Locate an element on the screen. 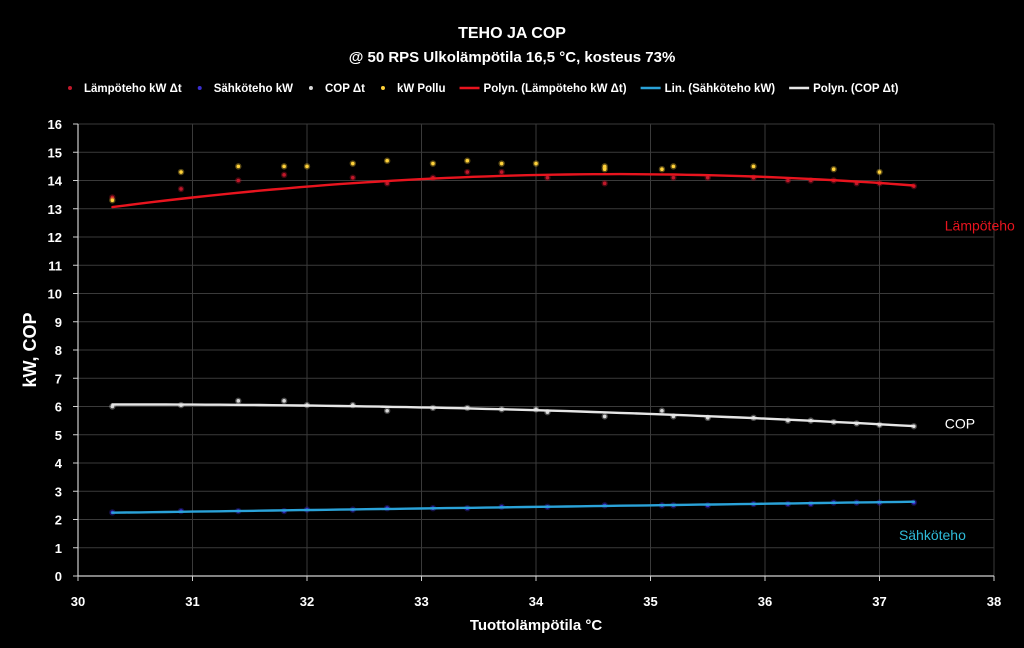 Image resolution: width=1024 pixels, height=648 pixels. x-tick-label: 30 is located at coordinates (78, 601).